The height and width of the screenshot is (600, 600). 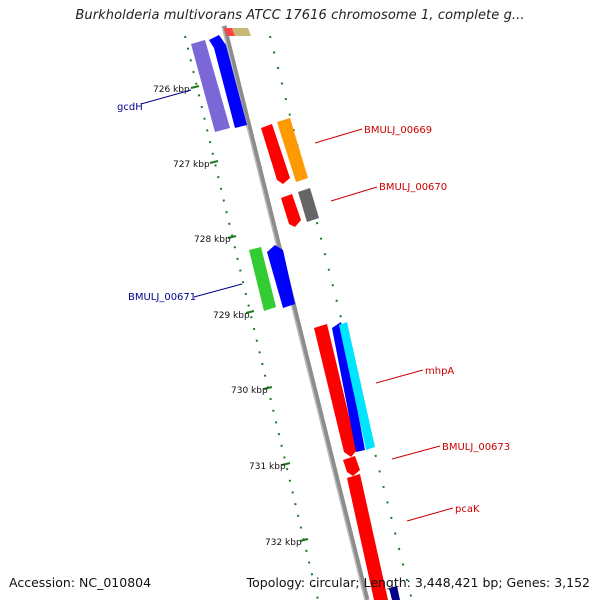 I want to click on leader-line-pcaK, so click(x=430, y=514).